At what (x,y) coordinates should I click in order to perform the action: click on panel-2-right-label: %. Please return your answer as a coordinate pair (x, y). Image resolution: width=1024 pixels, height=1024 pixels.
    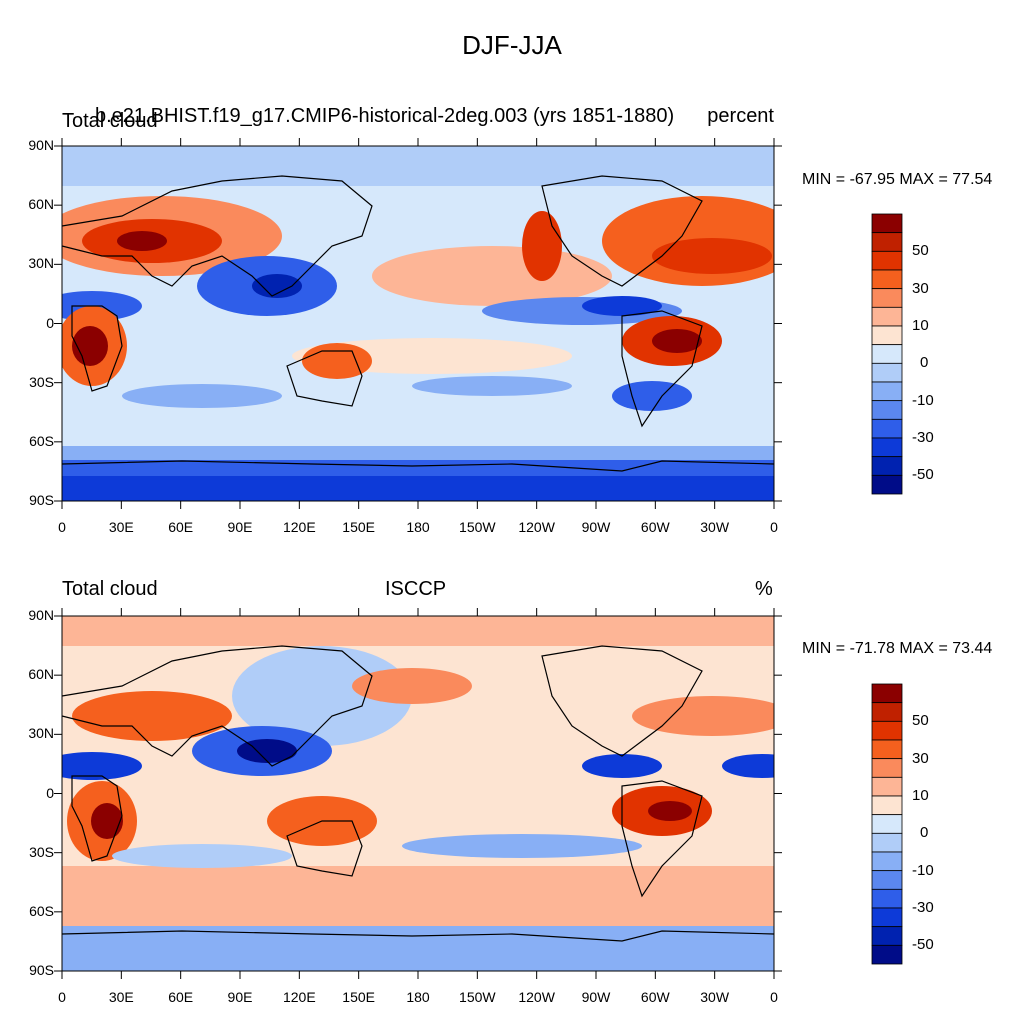
    Looking at the image, I should click on (764, 589).